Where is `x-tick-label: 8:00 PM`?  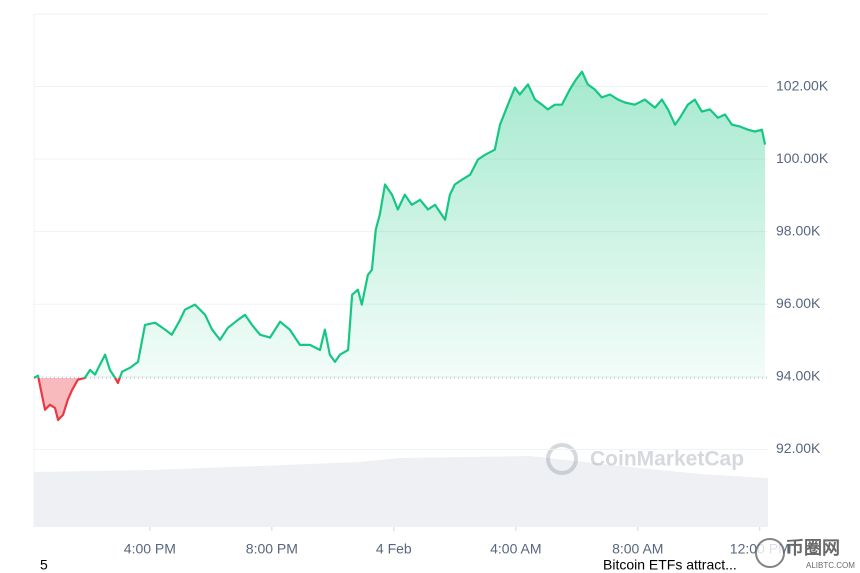 x-tick-label: 8:00 PM is located at coordinates (272, 549).